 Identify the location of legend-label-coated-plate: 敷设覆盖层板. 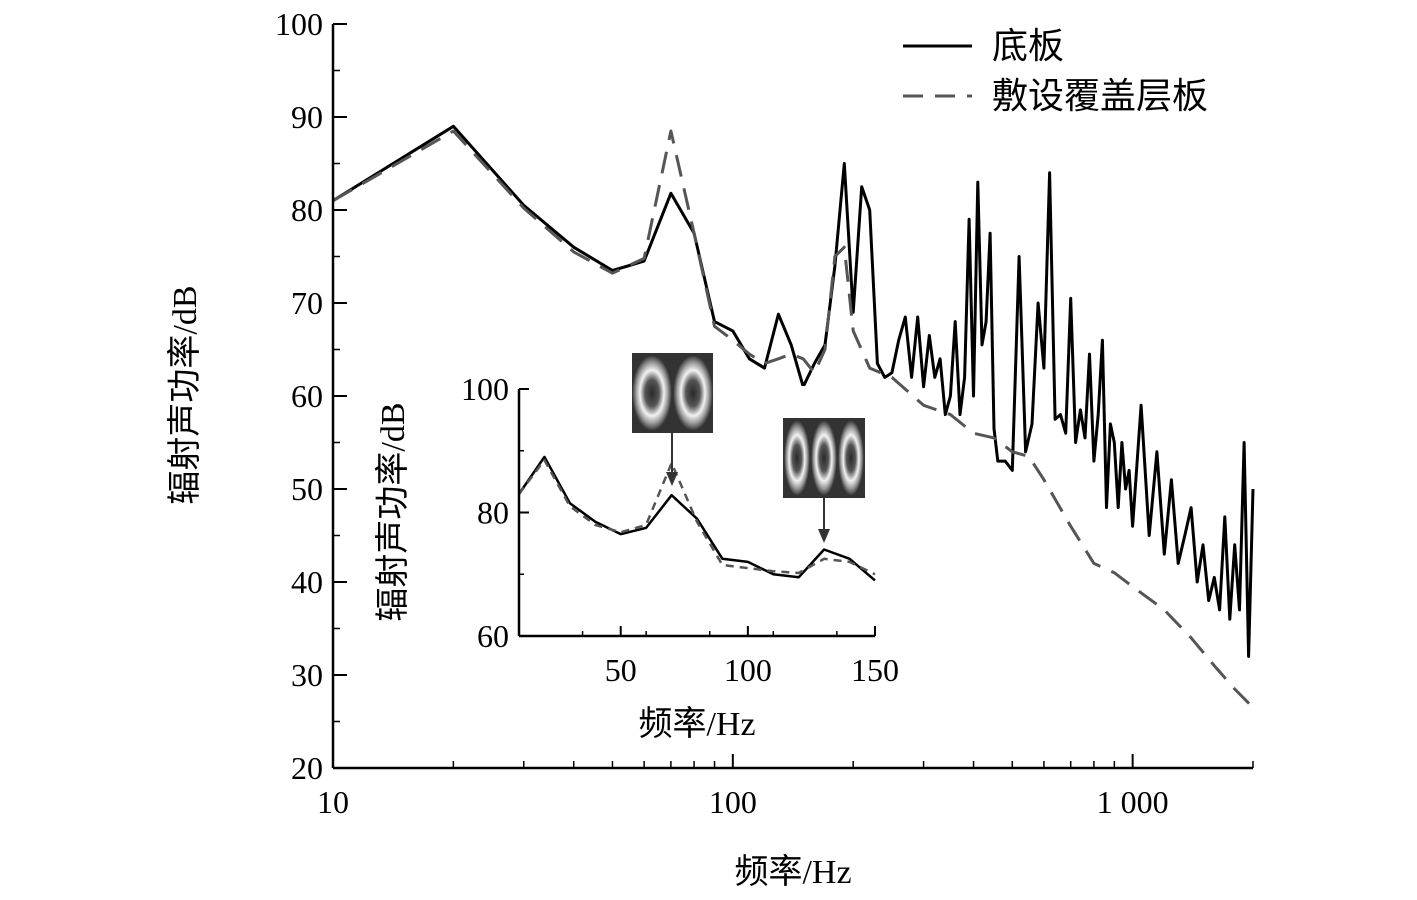
(1100, 96).